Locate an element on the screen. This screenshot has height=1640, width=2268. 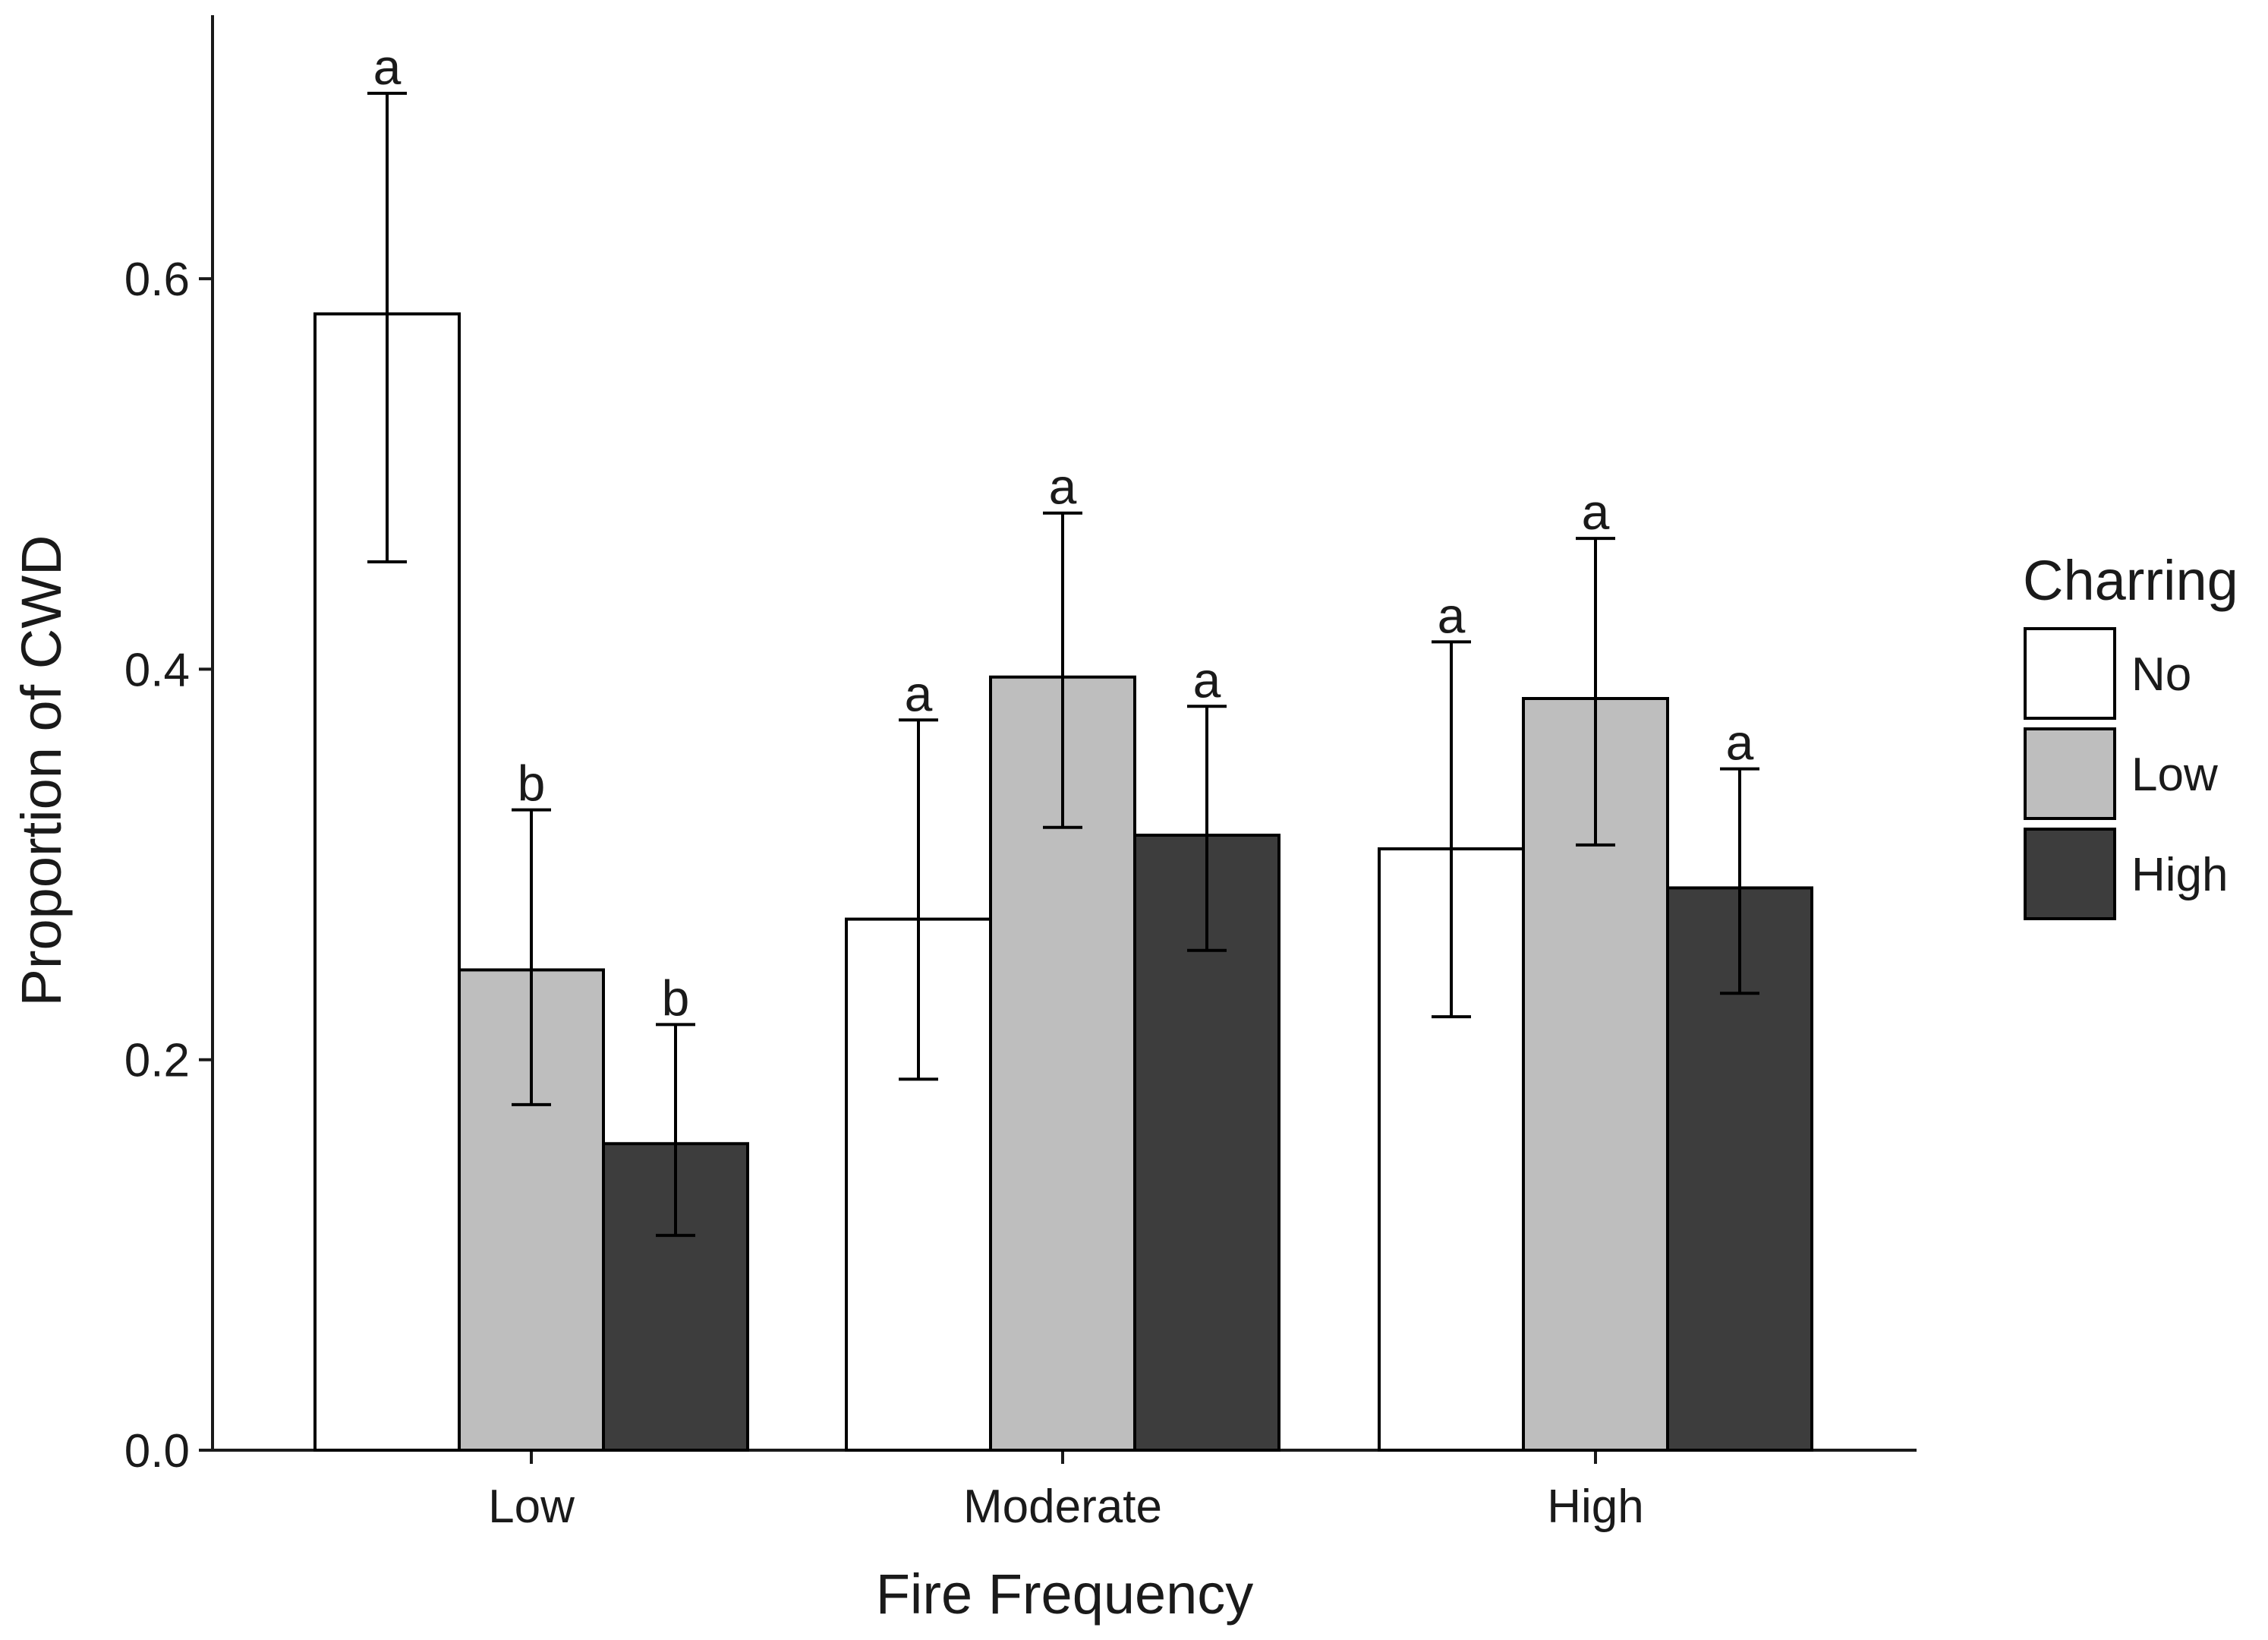
legend-title: Charring is located at coordinates (2130, 581).